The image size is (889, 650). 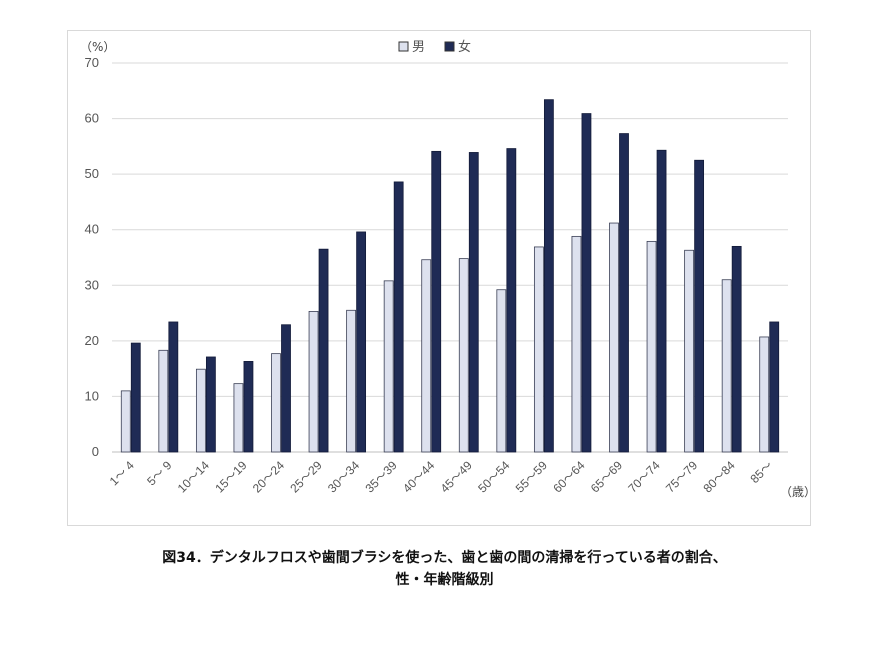 What do you see at coordinates (762, 472) in the screenshot?
I see `x-tick-label: 85～` at bounding box center [762, 472].